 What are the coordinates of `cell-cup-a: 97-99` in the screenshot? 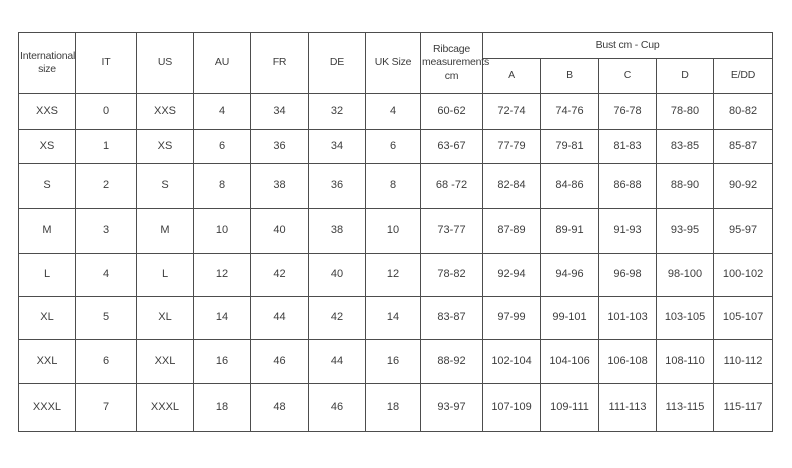 It's located at (511, 318).